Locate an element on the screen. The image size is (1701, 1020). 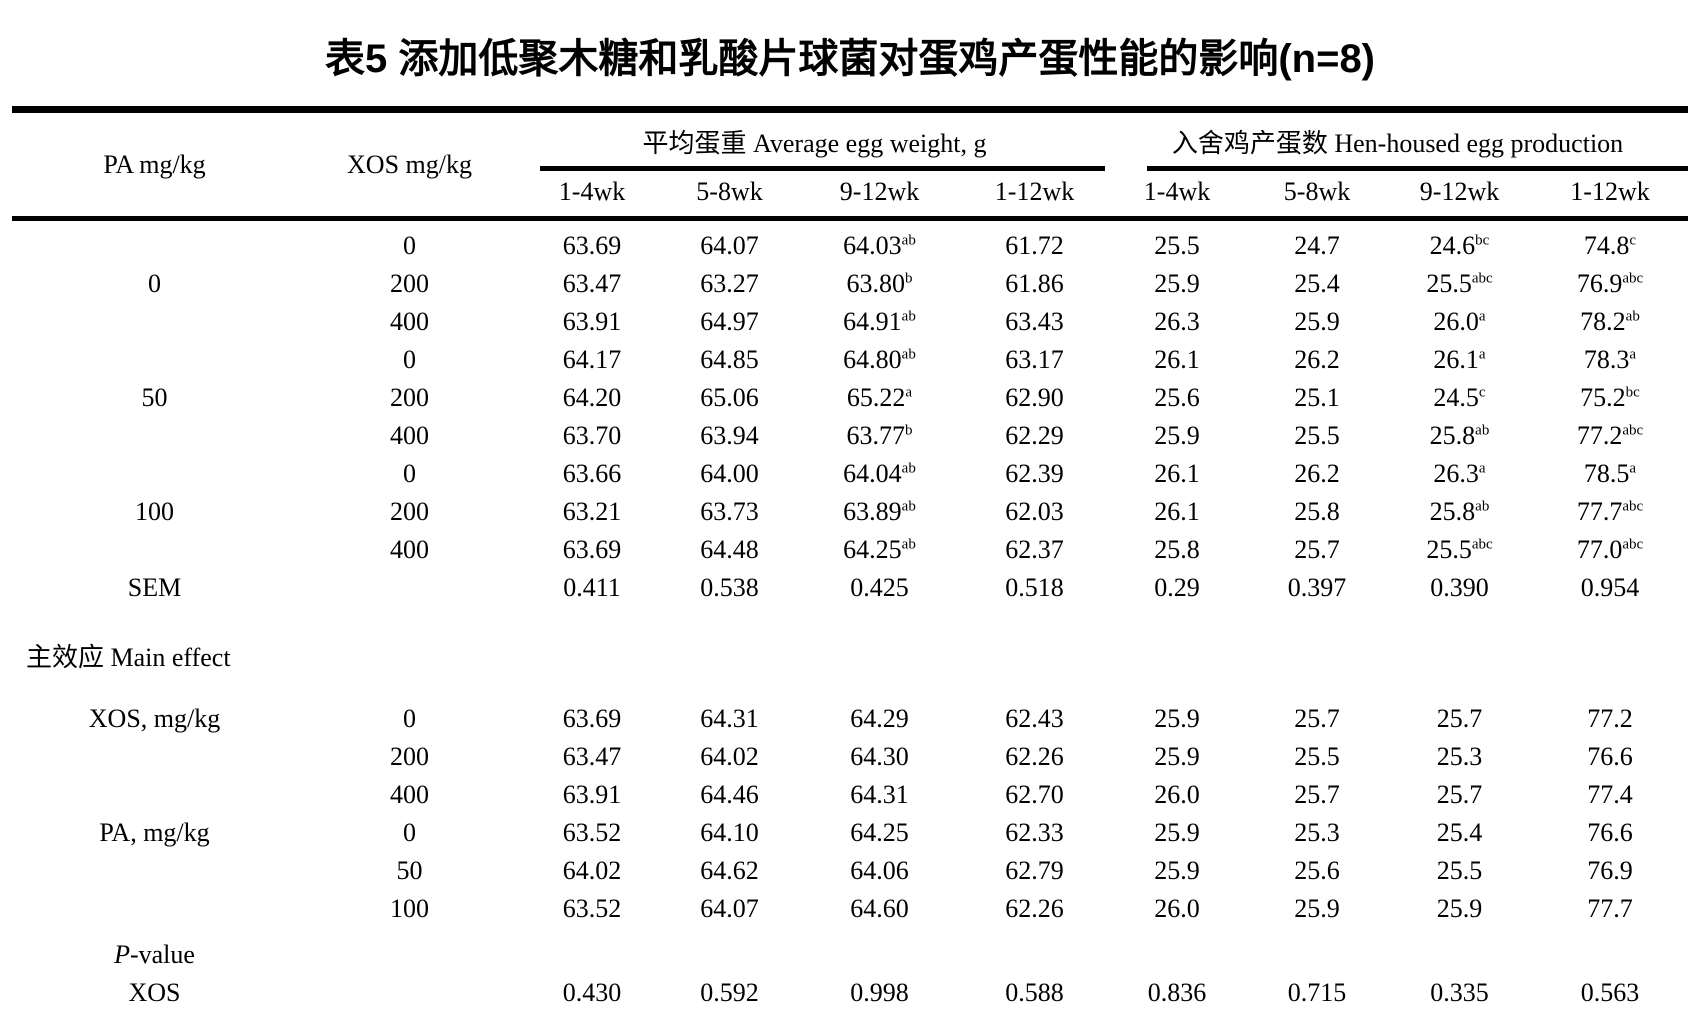
table-title: 表5 添加低聚木糖和乳酸片球菌对蛋鸡产蛋性能的影响(n=8) is located at coordinates (850, 59).